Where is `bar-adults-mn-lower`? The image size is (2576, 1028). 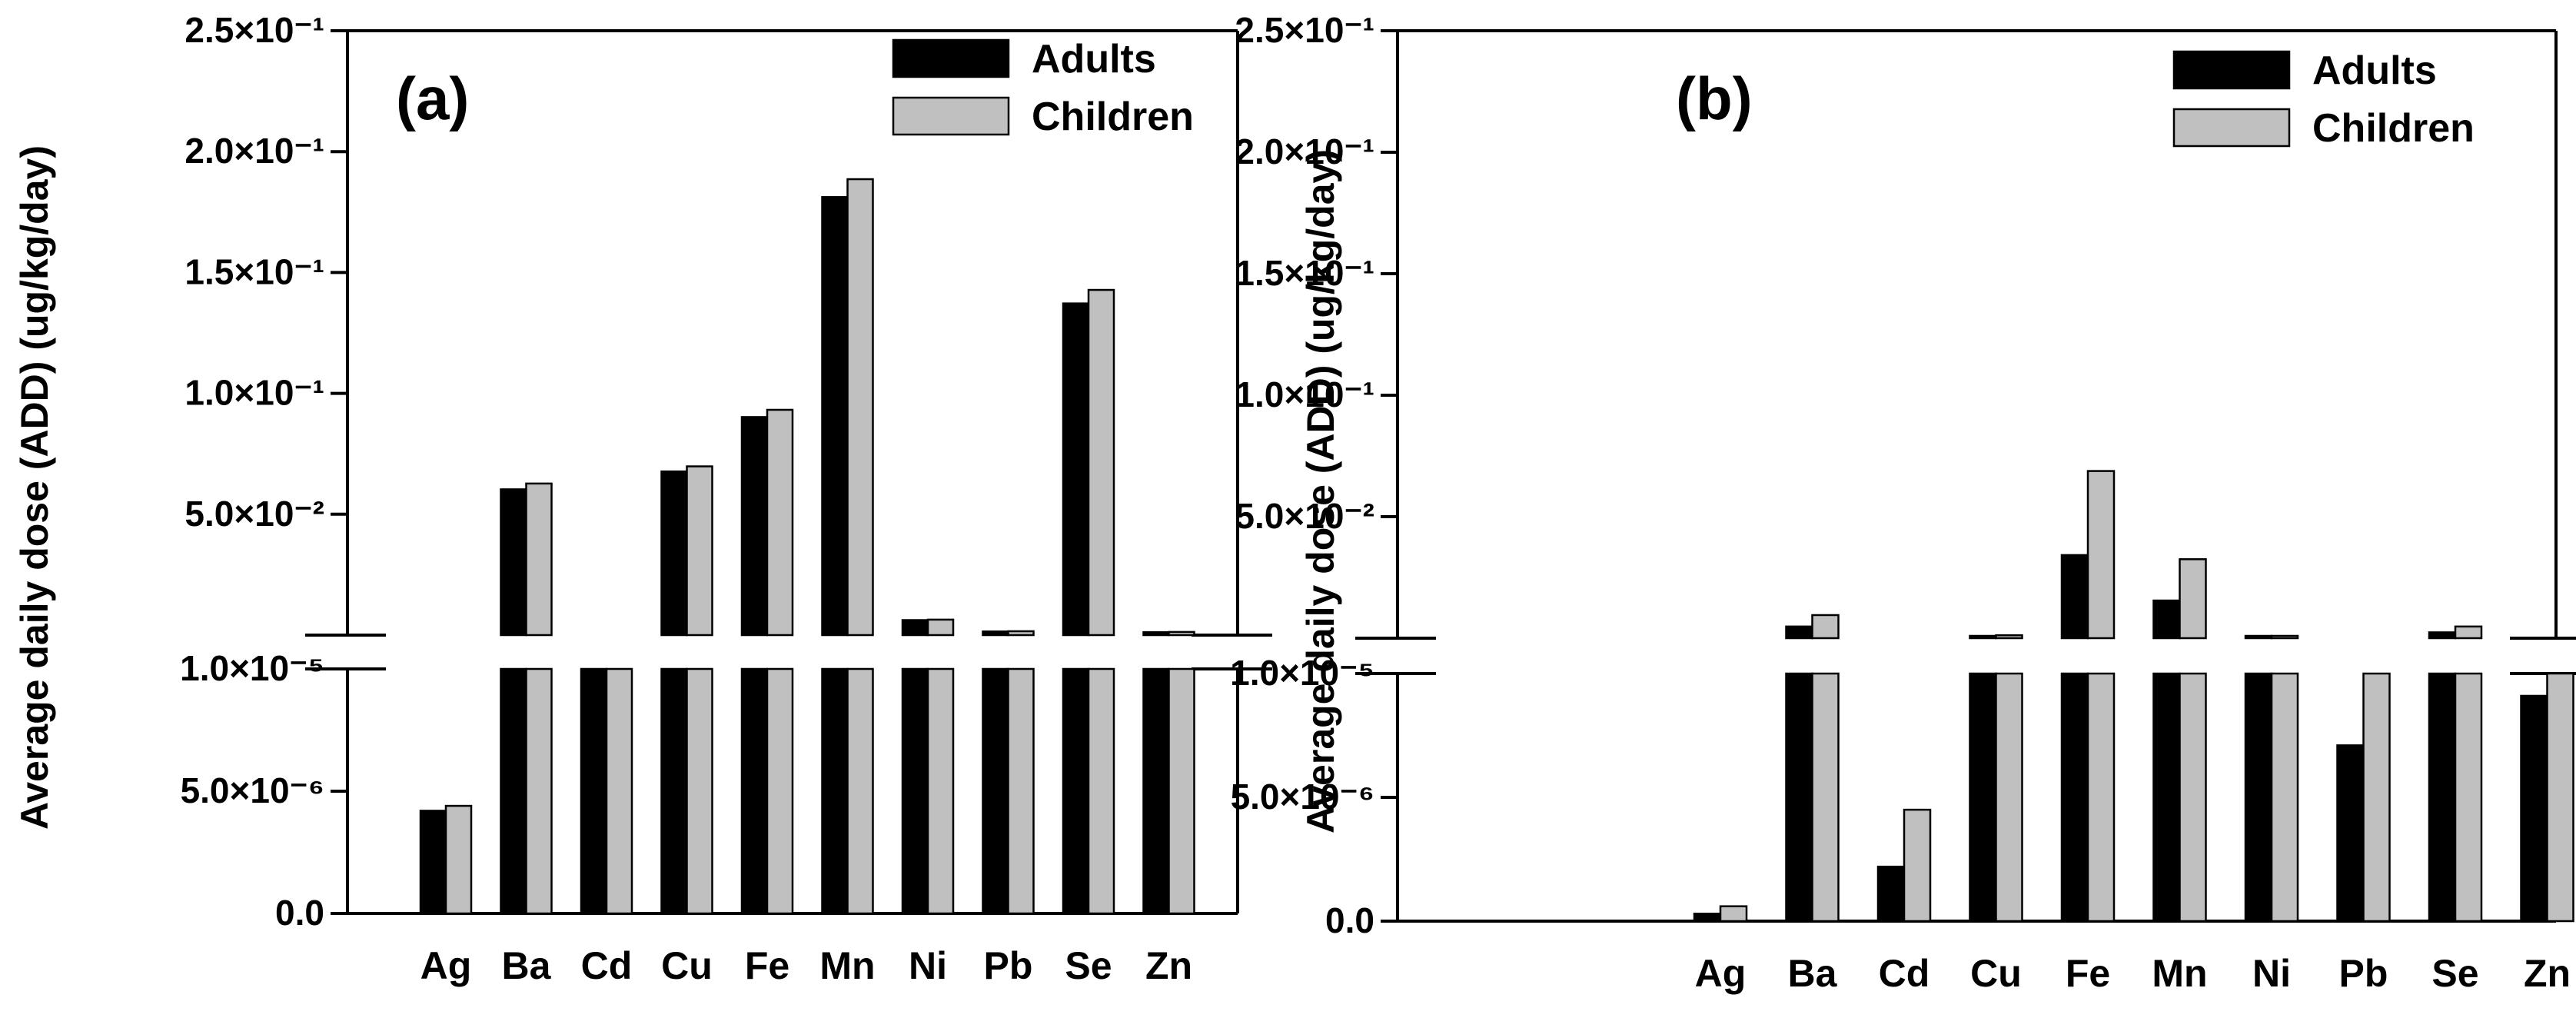
bar-adults-mn-lower is located at coordinates (2166, 798).